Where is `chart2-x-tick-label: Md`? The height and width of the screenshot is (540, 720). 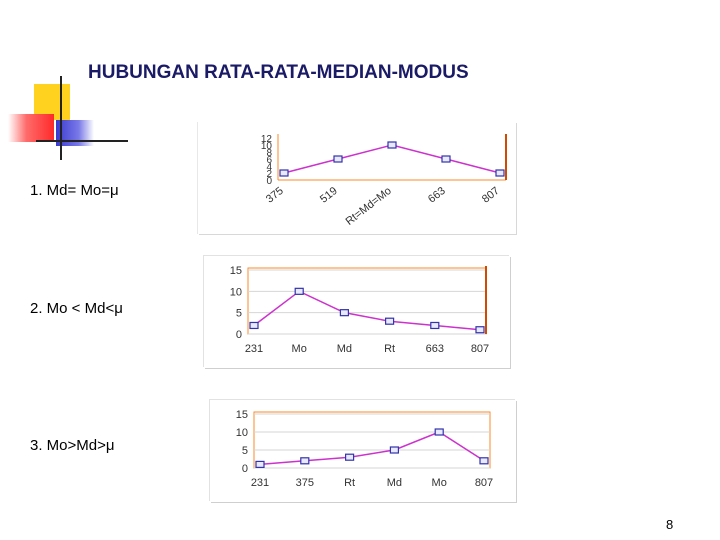
chart2-x-tick-label: Md is located at coordinates (344, 349).